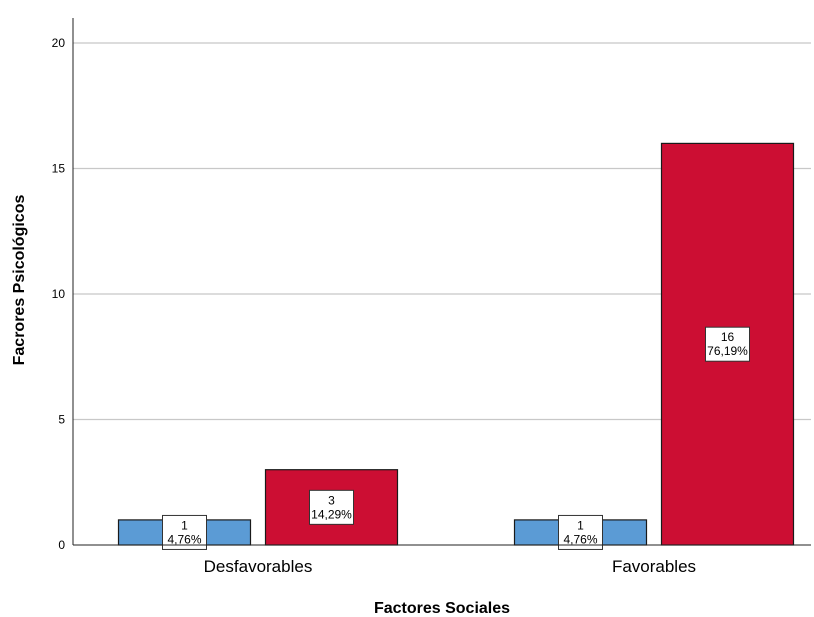  I want to click on x-category-labels: Desfavorables Favorables, so click(450, 566).